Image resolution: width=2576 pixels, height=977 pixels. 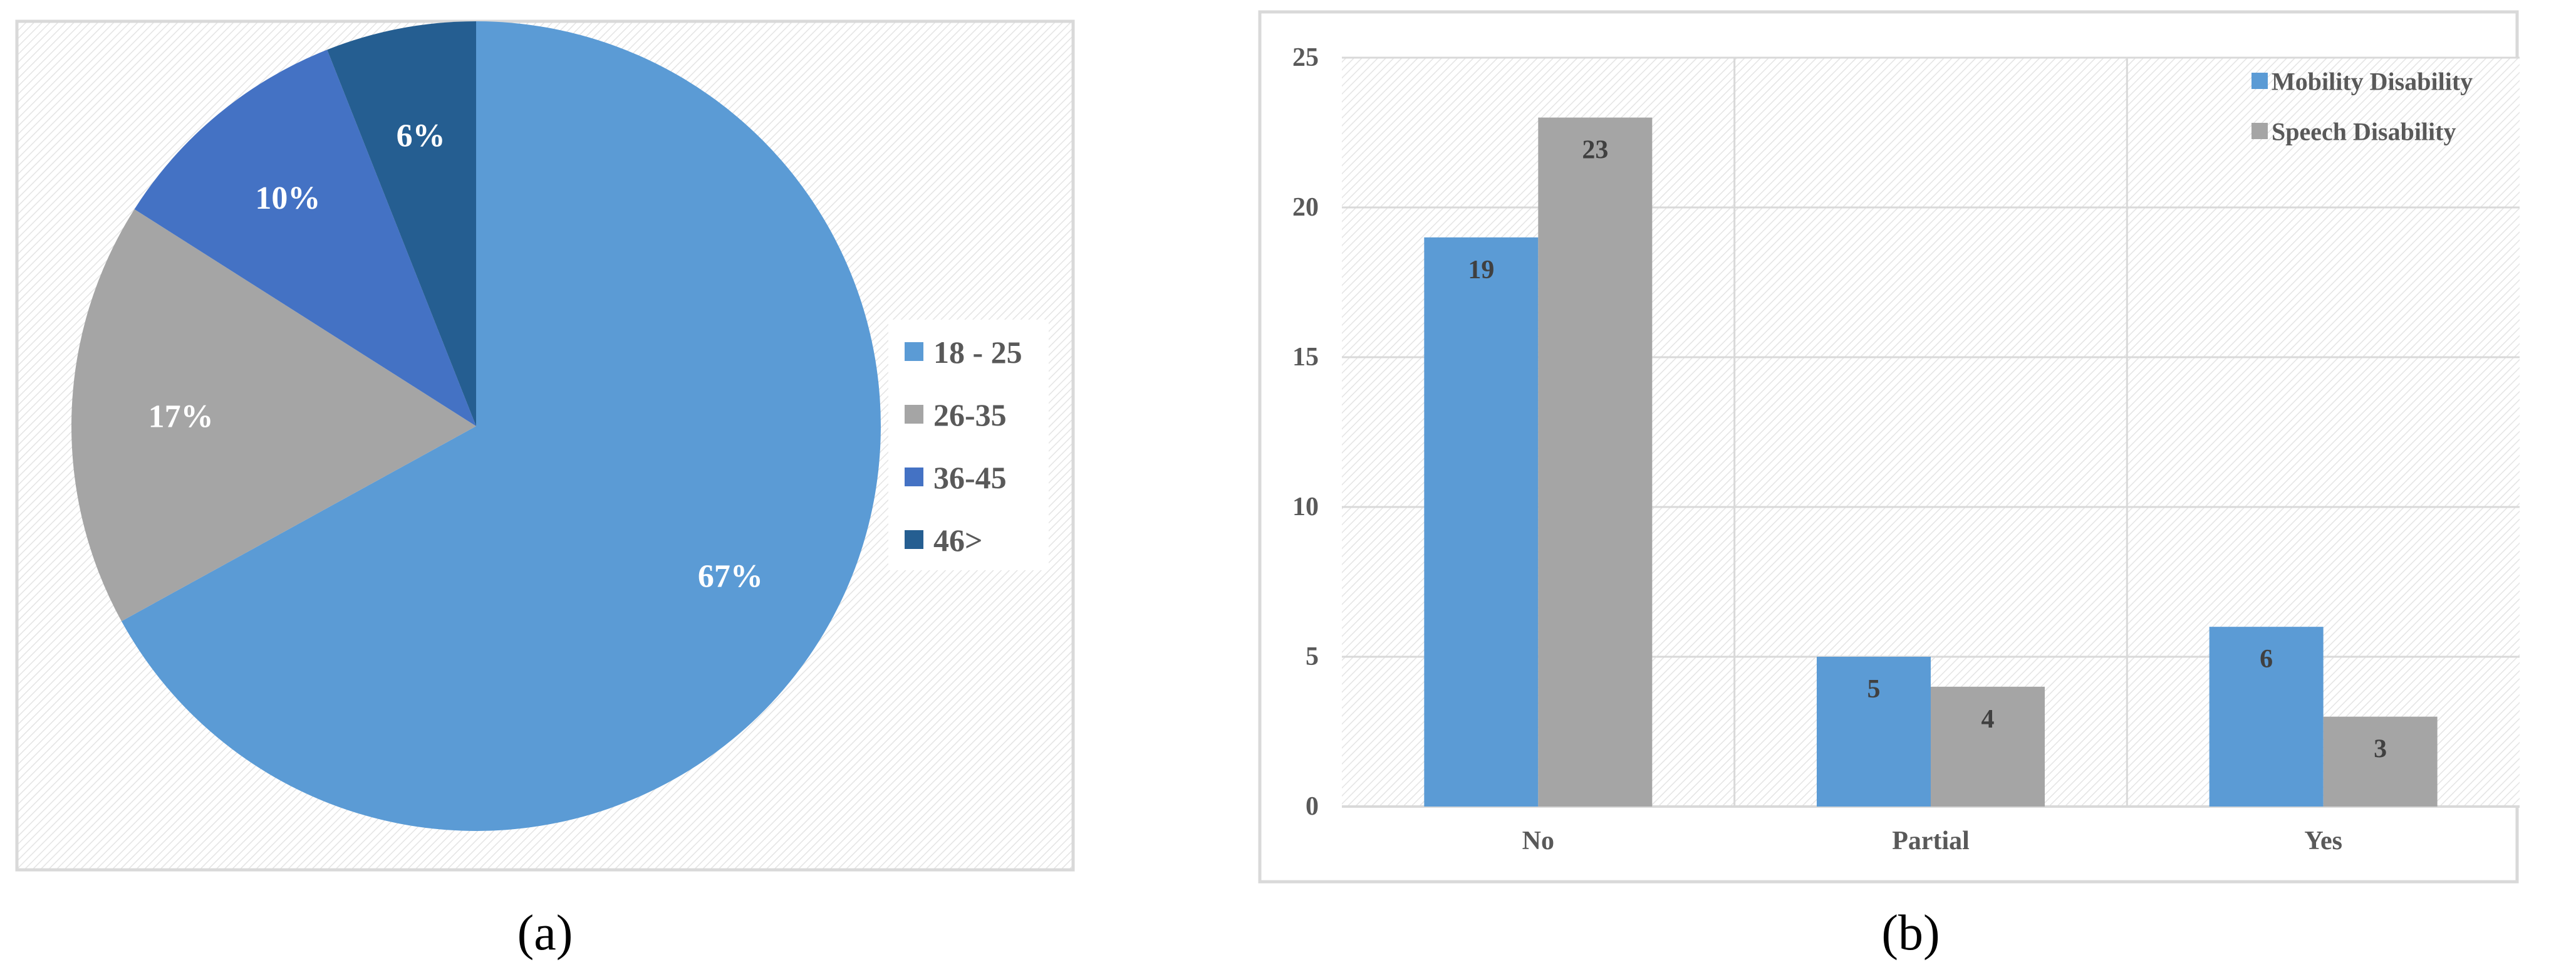 What do you see at coordinates (421, 136) in the screenshot?
I see `pie-data-label: 6%` at bounding box center [421, 136].